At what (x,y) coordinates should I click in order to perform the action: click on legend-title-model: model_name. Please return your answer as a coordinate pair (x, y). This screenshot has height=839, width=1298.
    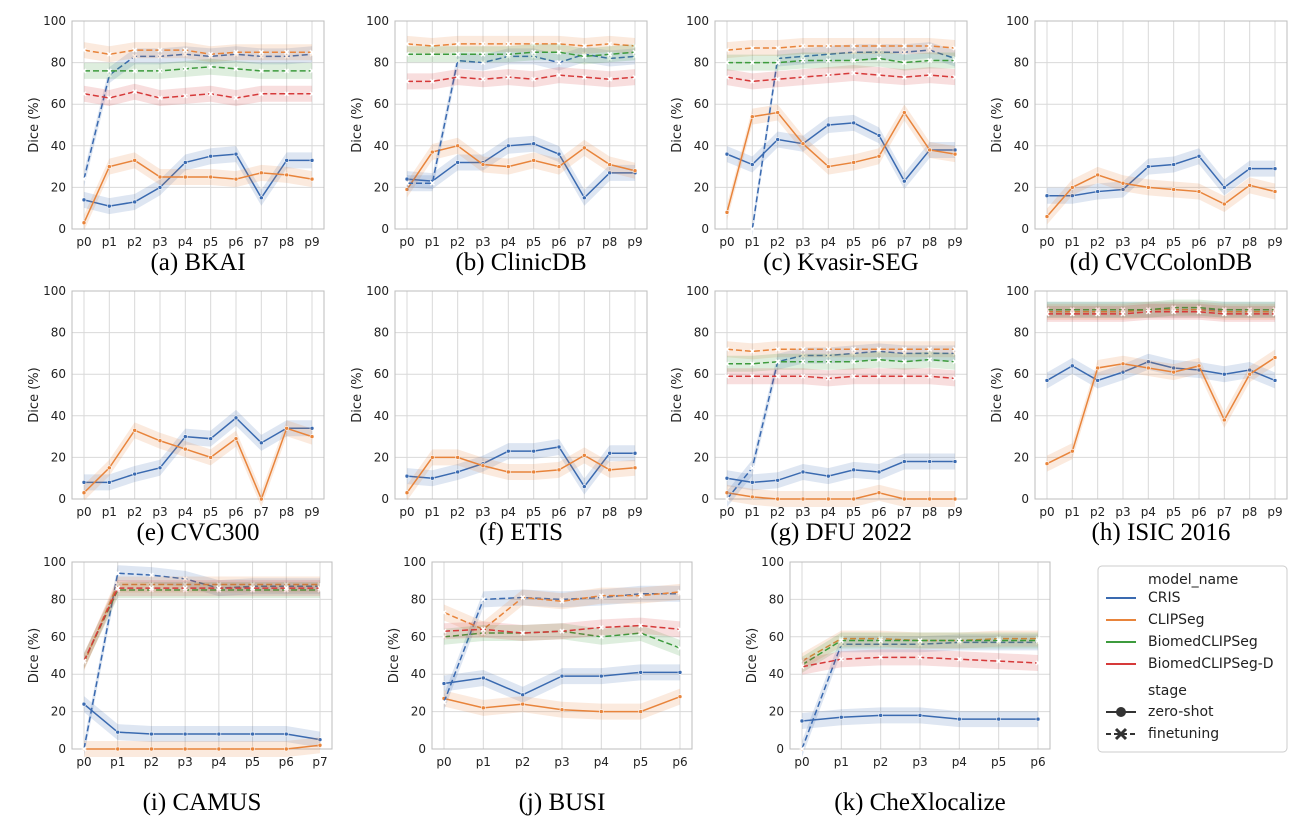
    Looking at the image, I should click on (1193, 580).